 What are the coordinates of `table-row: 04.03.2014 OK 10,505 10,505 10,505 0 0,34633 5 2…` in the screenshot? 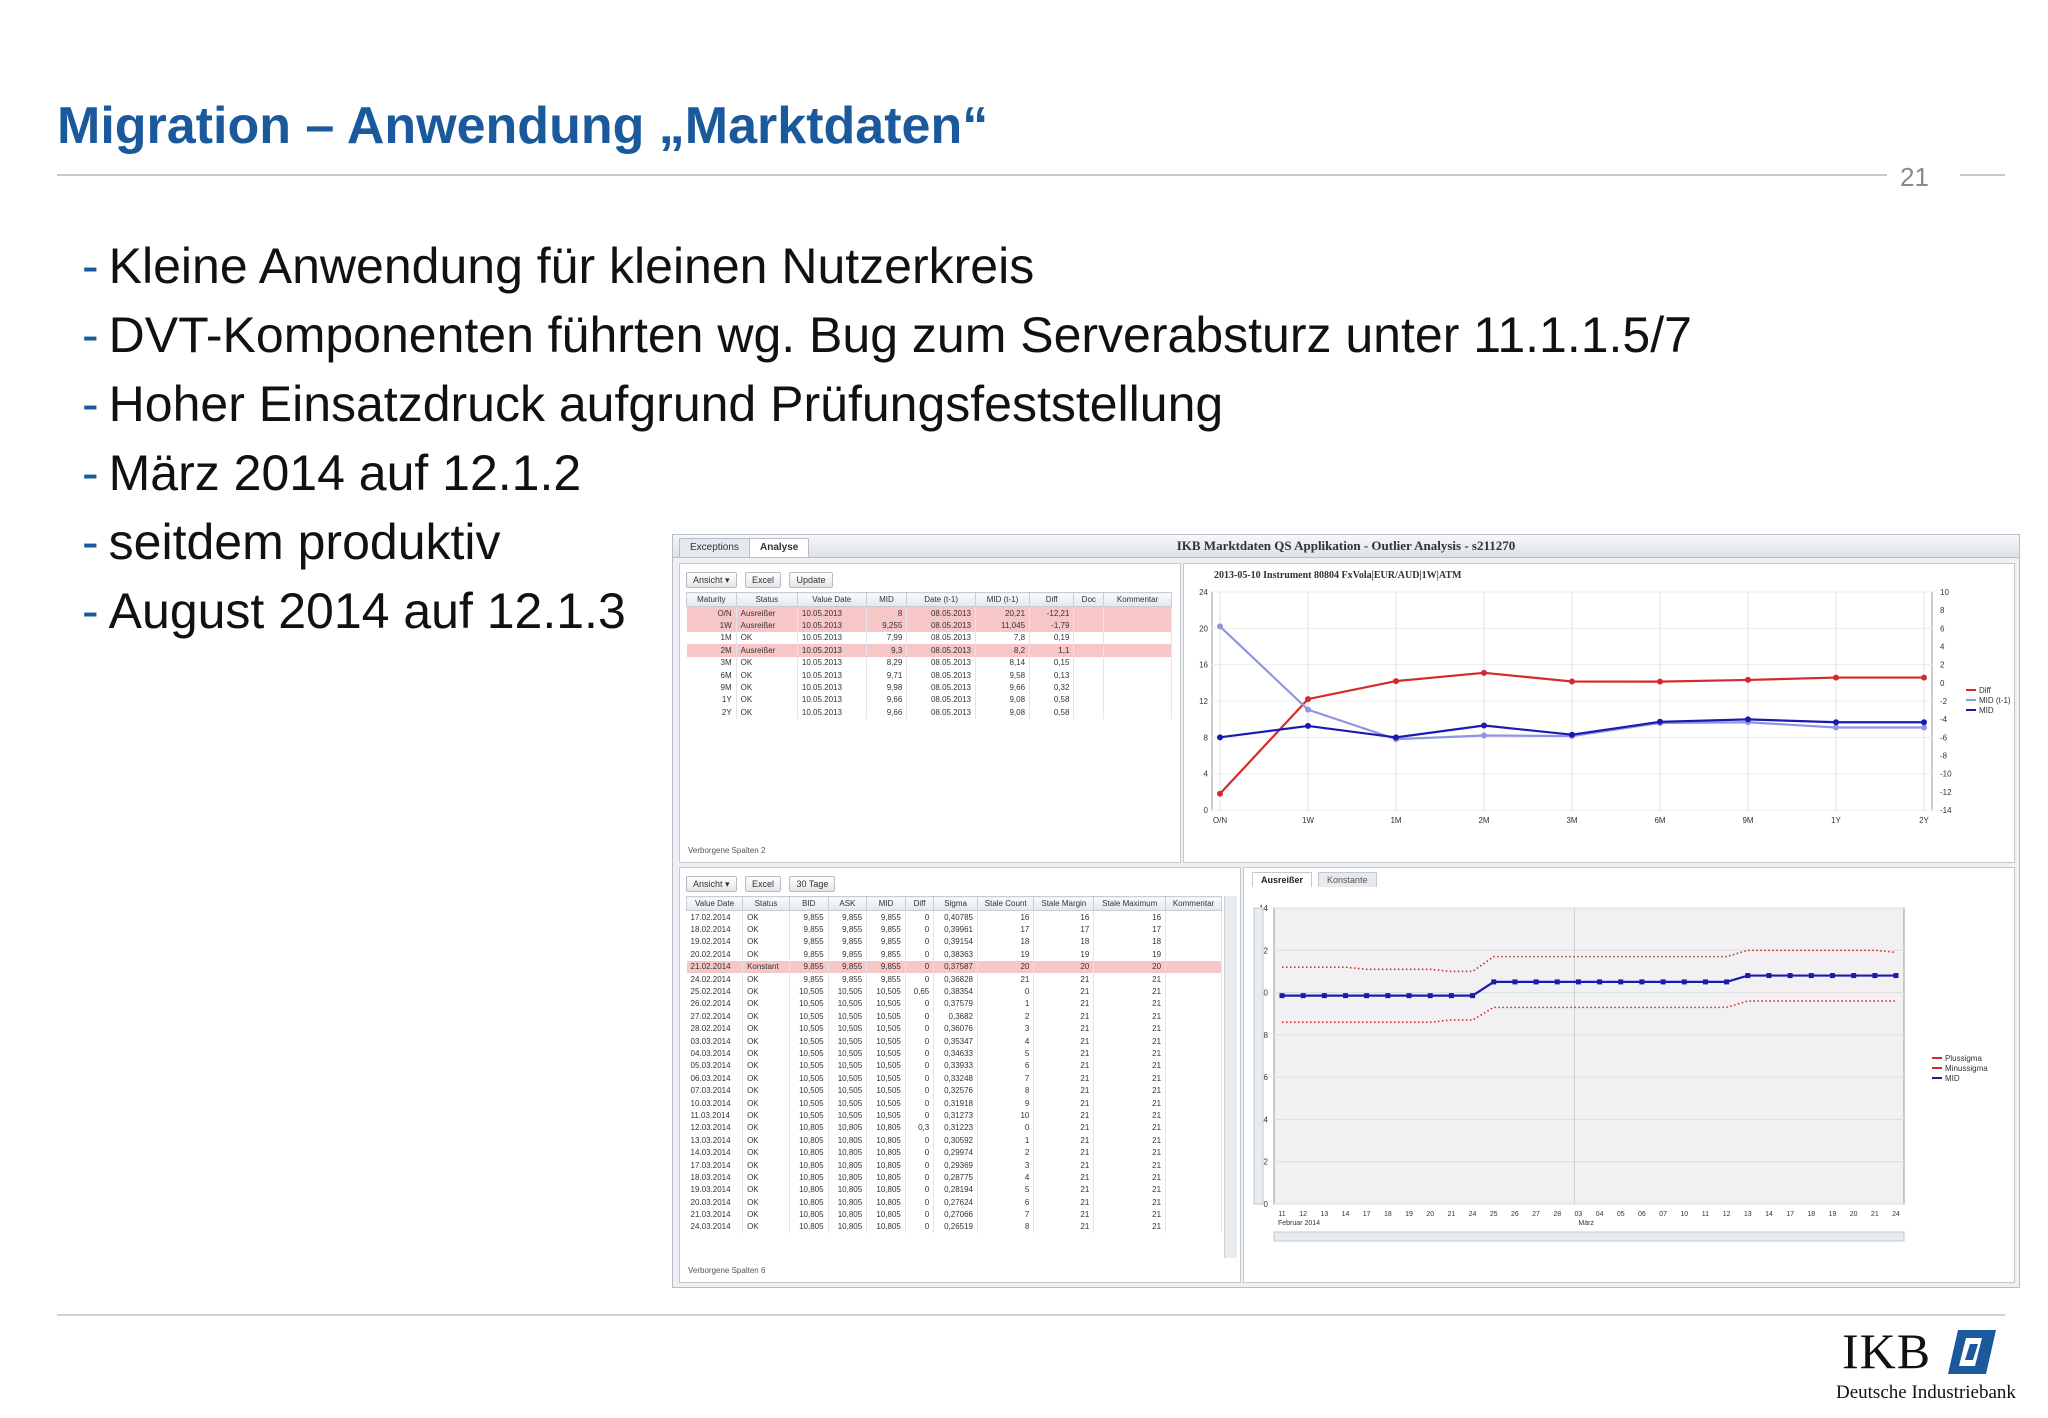 It's located at (954, 1053).